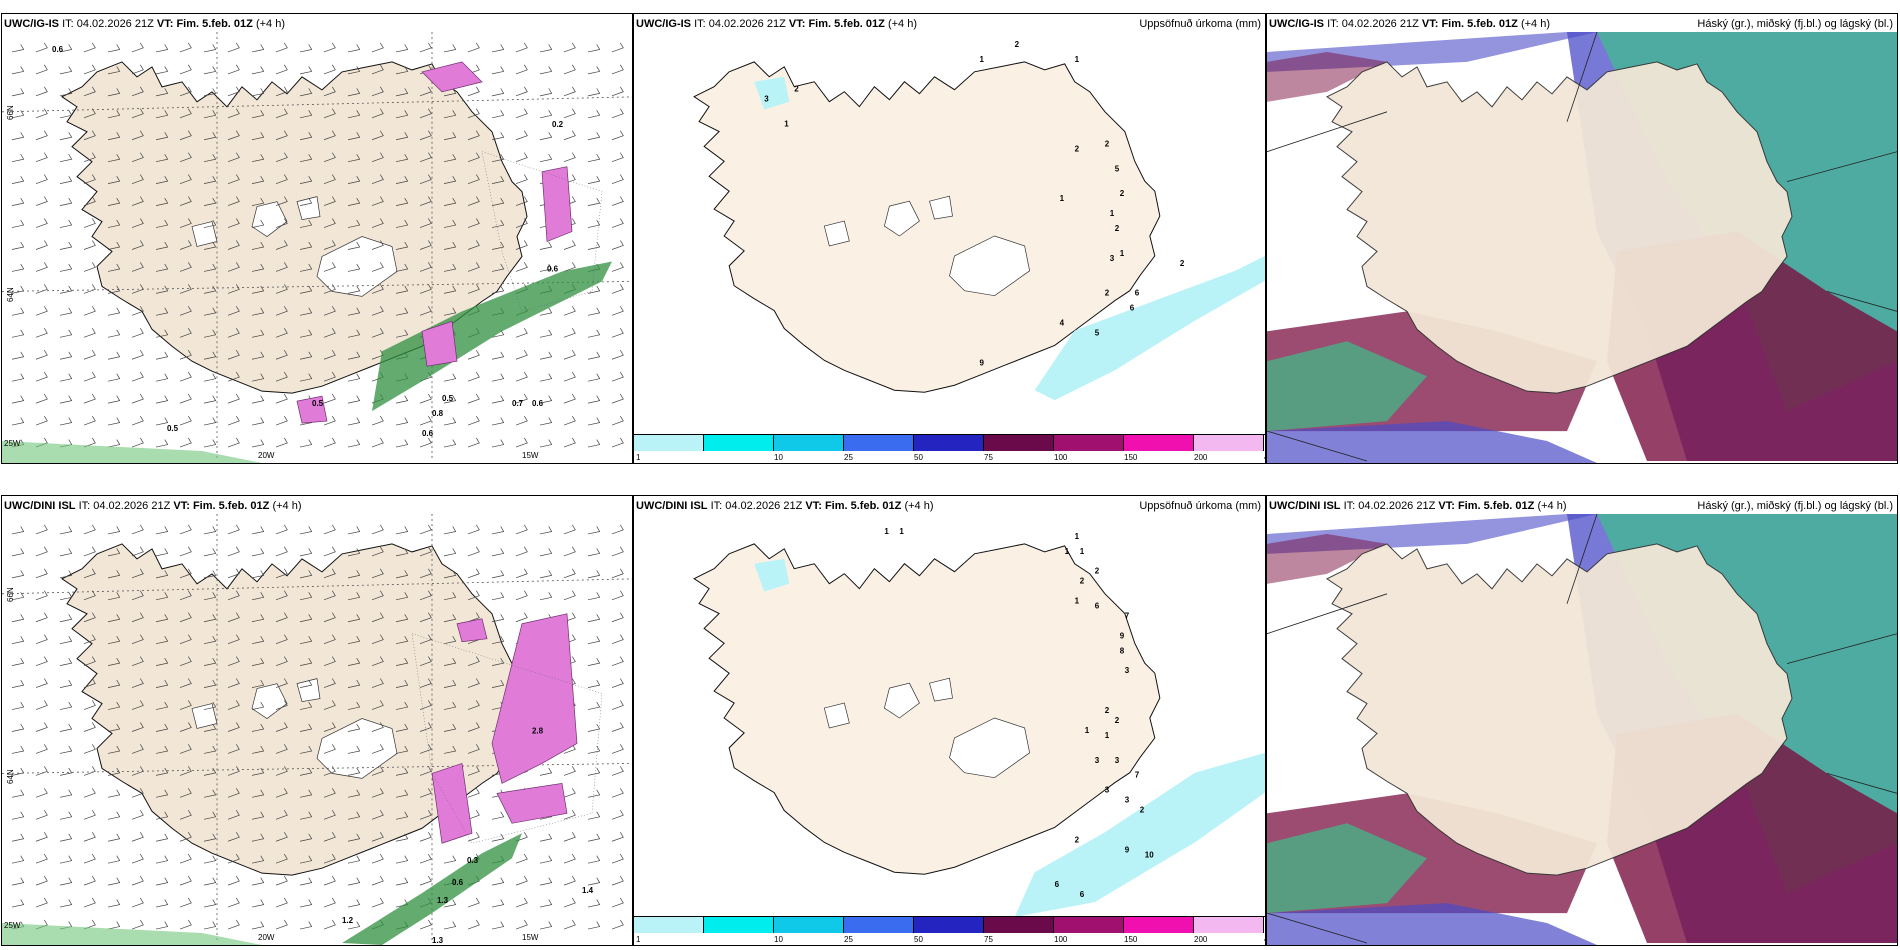 Image resolution: width=1900 pixels, height=950 pixels. Describe the element at coordinates (558, 124) in the screenshot. I see `wind-value-label: 0.2` at that location.